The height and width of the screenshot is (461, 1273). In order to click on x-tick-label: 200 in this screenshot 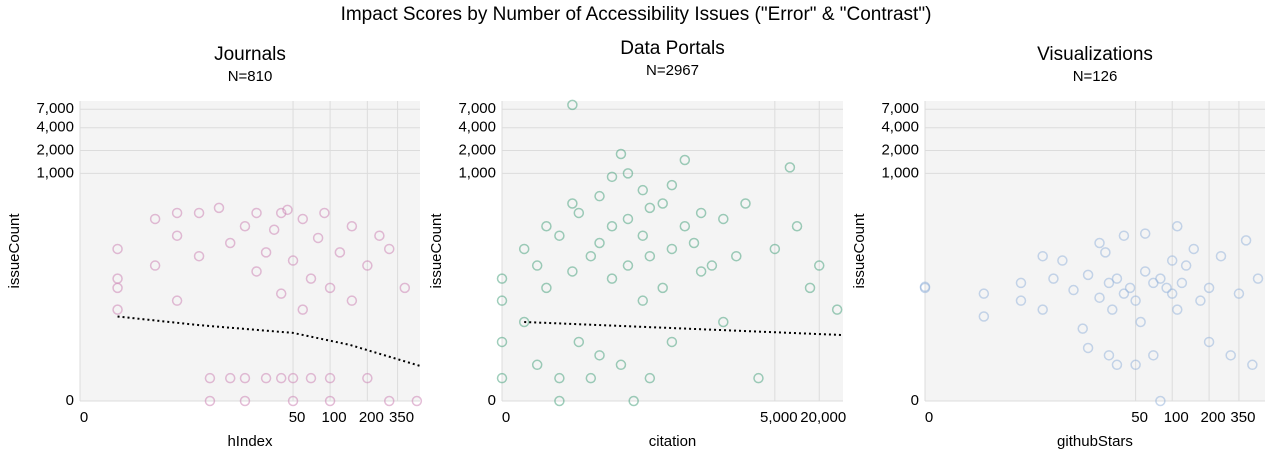, I will do `click(1213, 417)`.